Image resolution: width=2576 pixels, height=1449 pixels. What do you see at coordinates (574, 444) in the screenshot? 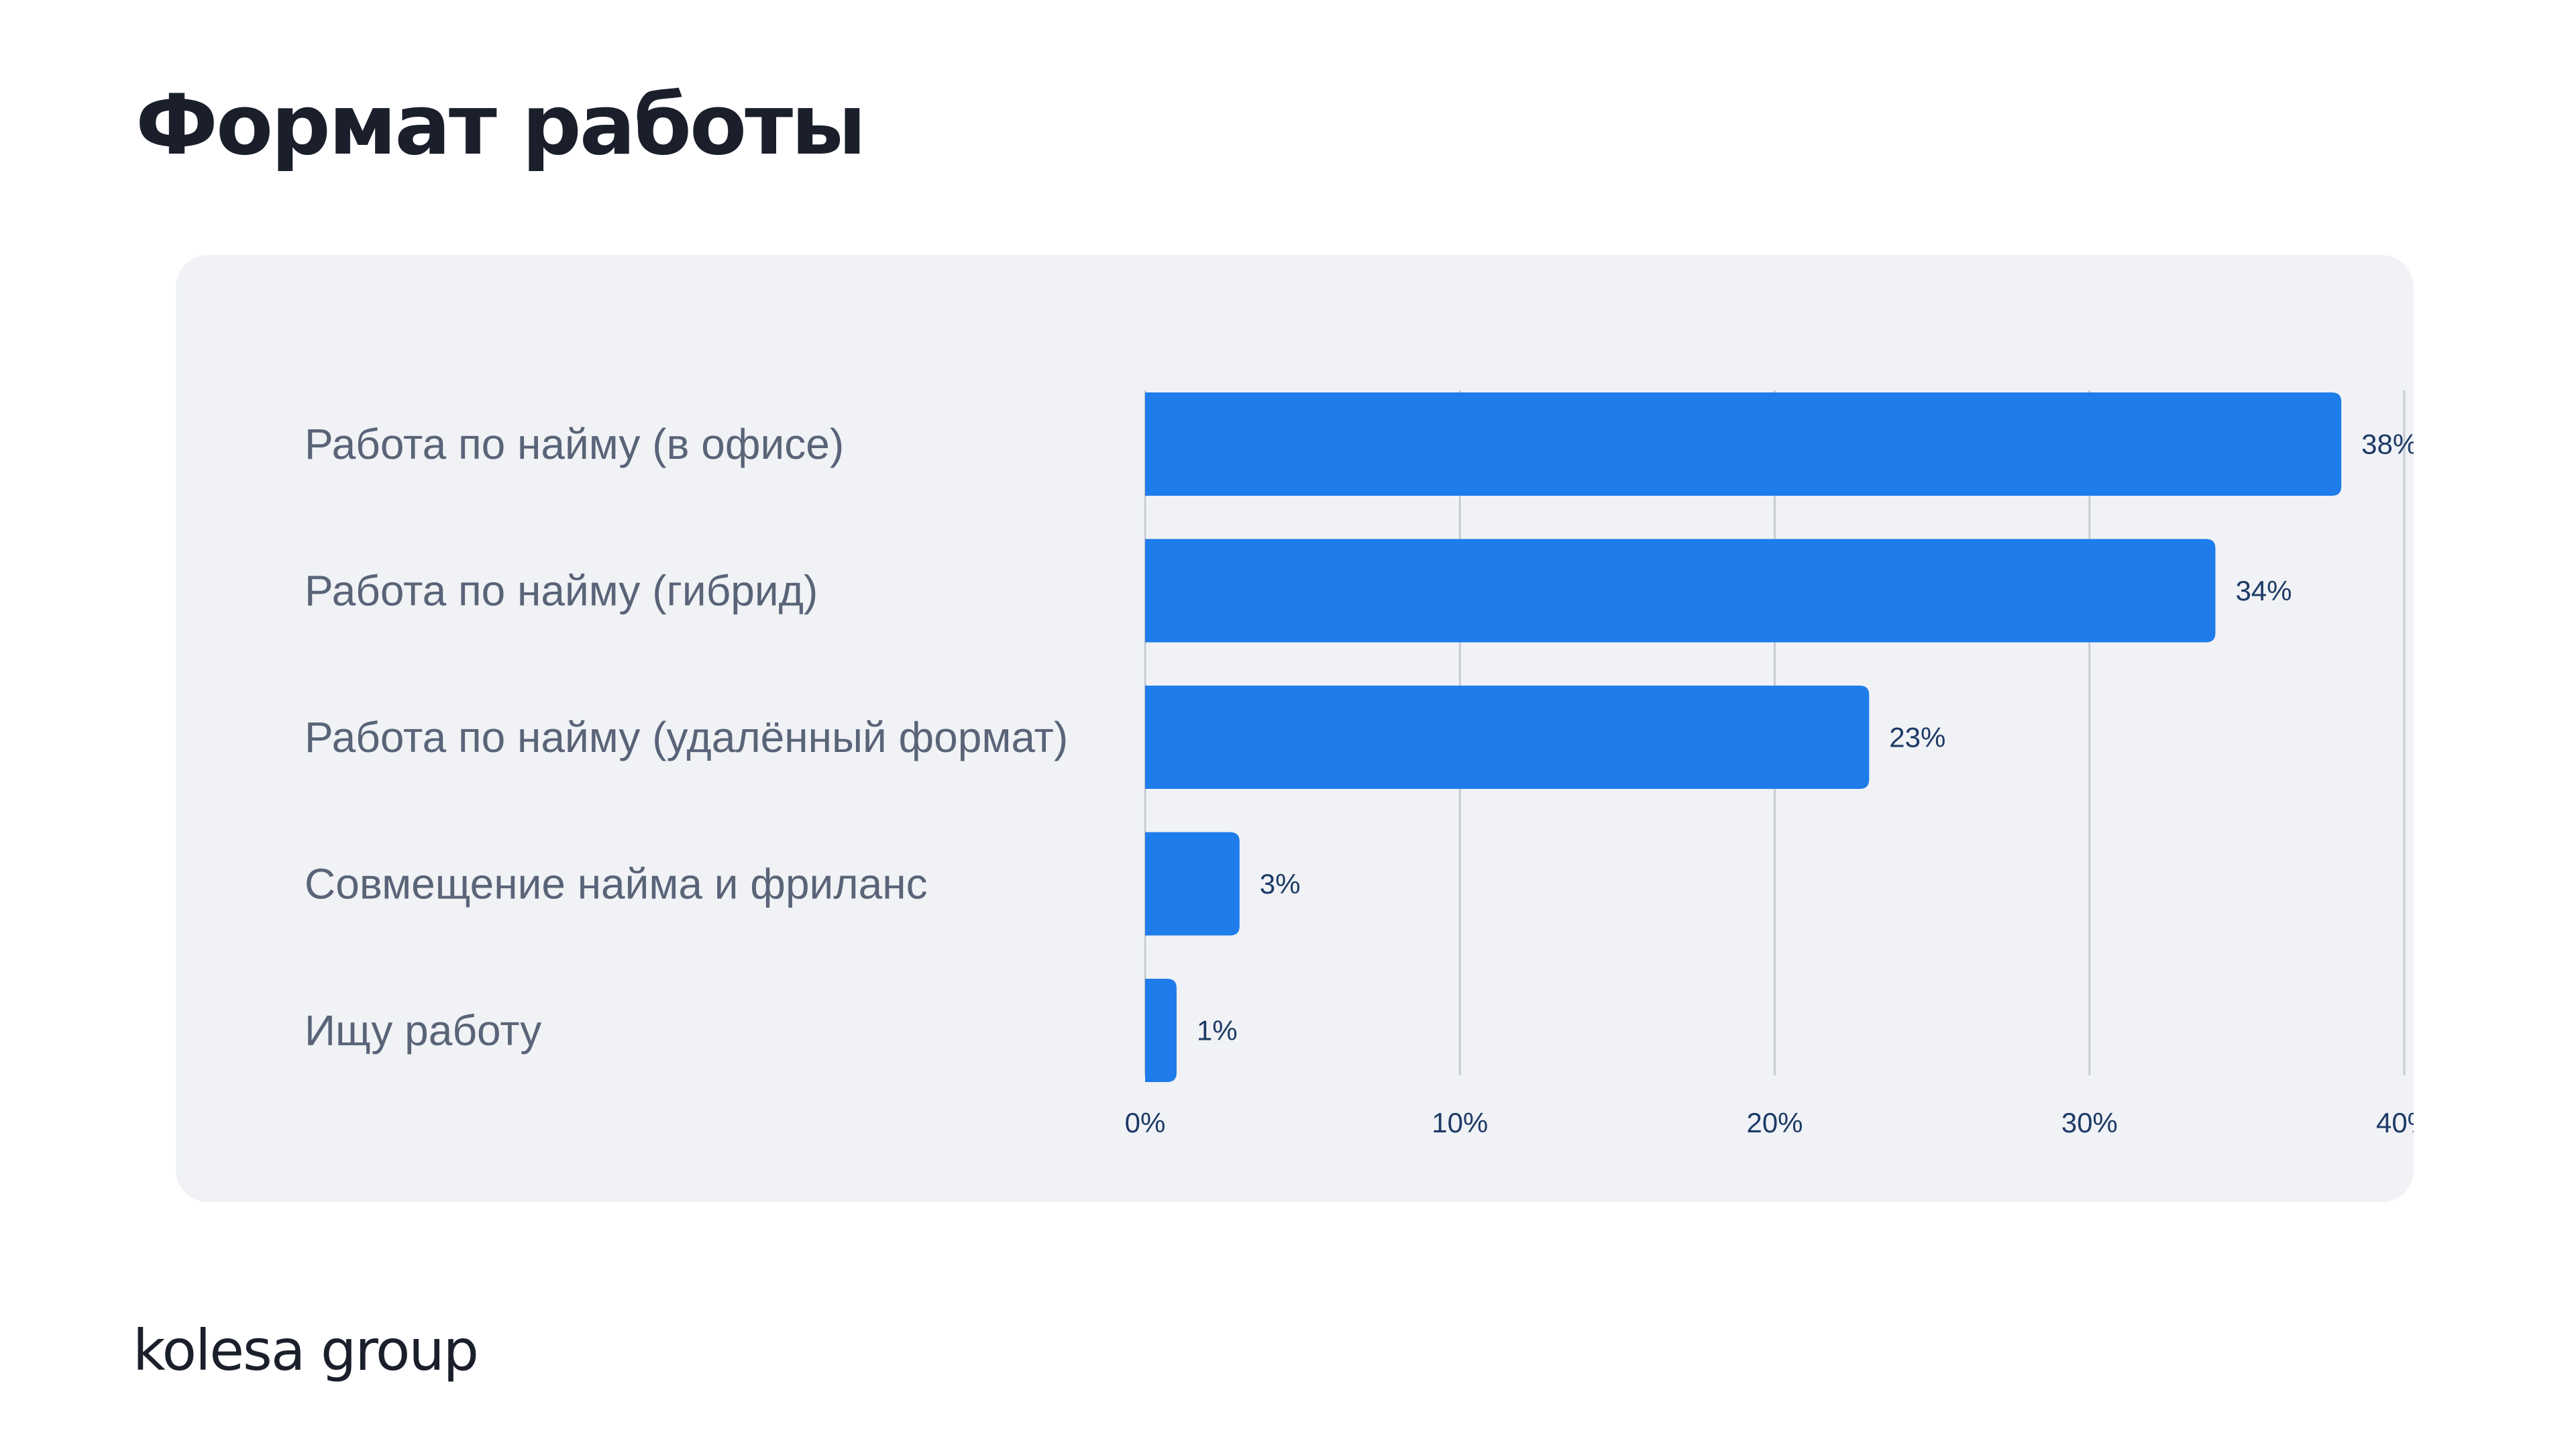
I see `category-label: Работа по найму (в офисе)` at bounding box center [574, 444].